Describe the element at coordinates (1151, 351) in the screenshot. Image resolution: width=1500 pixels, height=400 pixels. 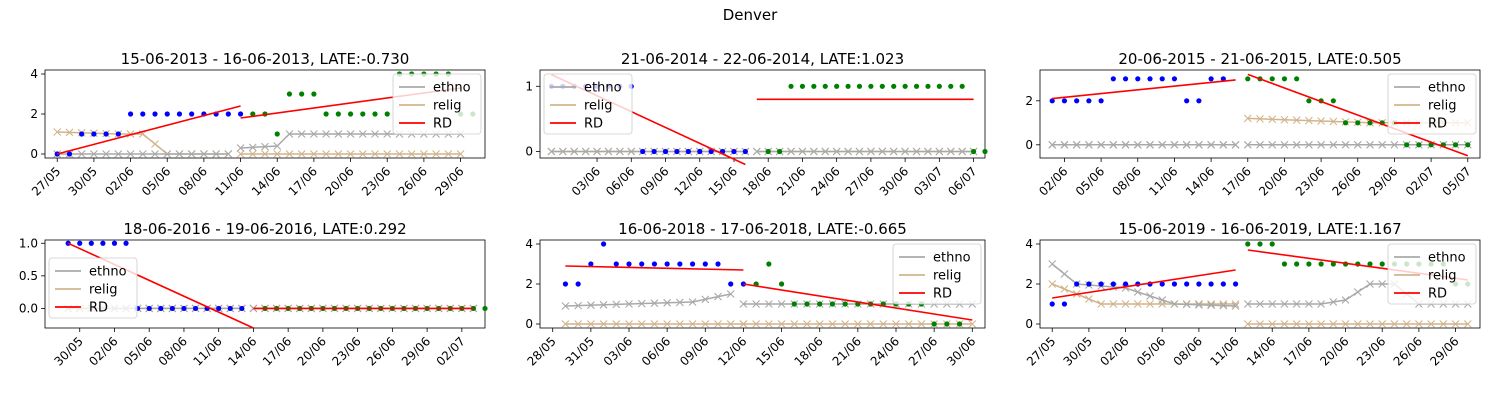
I see `x-tick-label: 05/06` at that location.